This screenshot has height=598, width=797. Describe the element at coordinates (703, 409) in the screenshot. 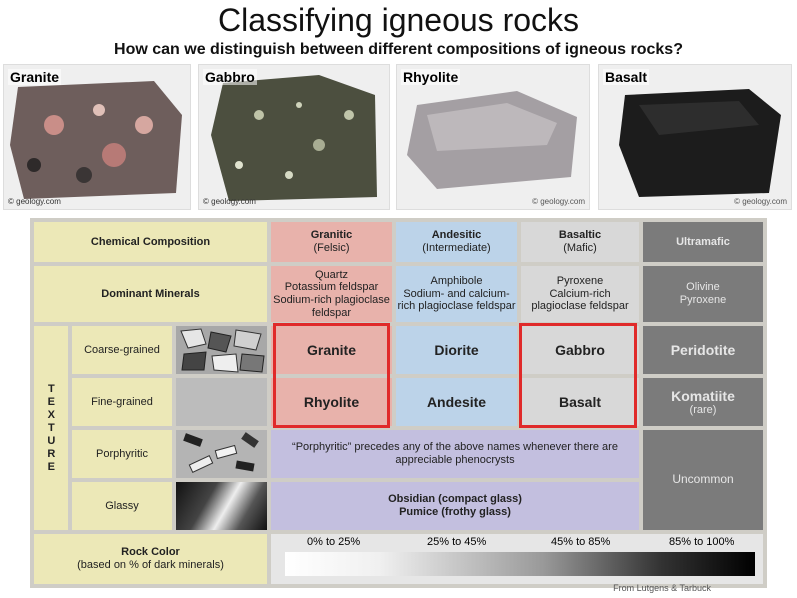

I see `komatiite-note: (rare)` at that location.